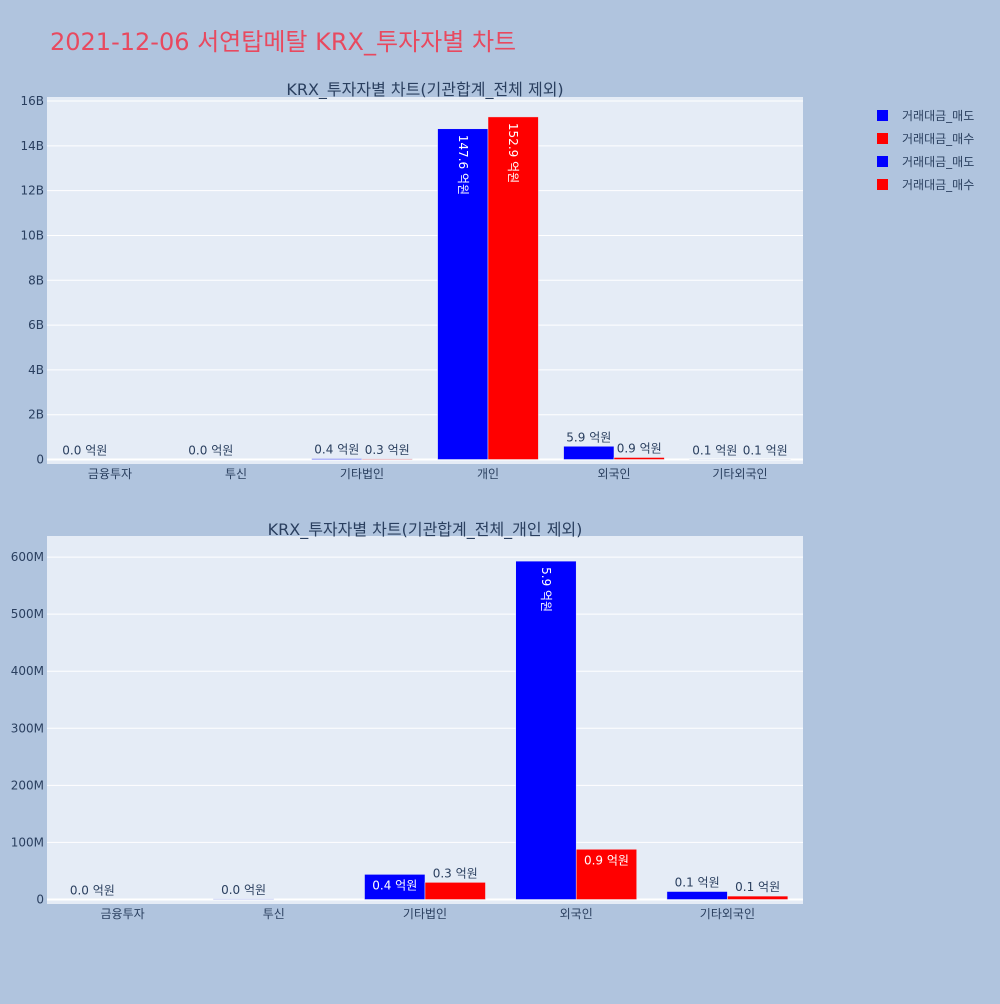  What do you see at coordinates (32, 235) in the screenshot?
I see `y-tick-label: 10B` at bounding box center [32, 235].